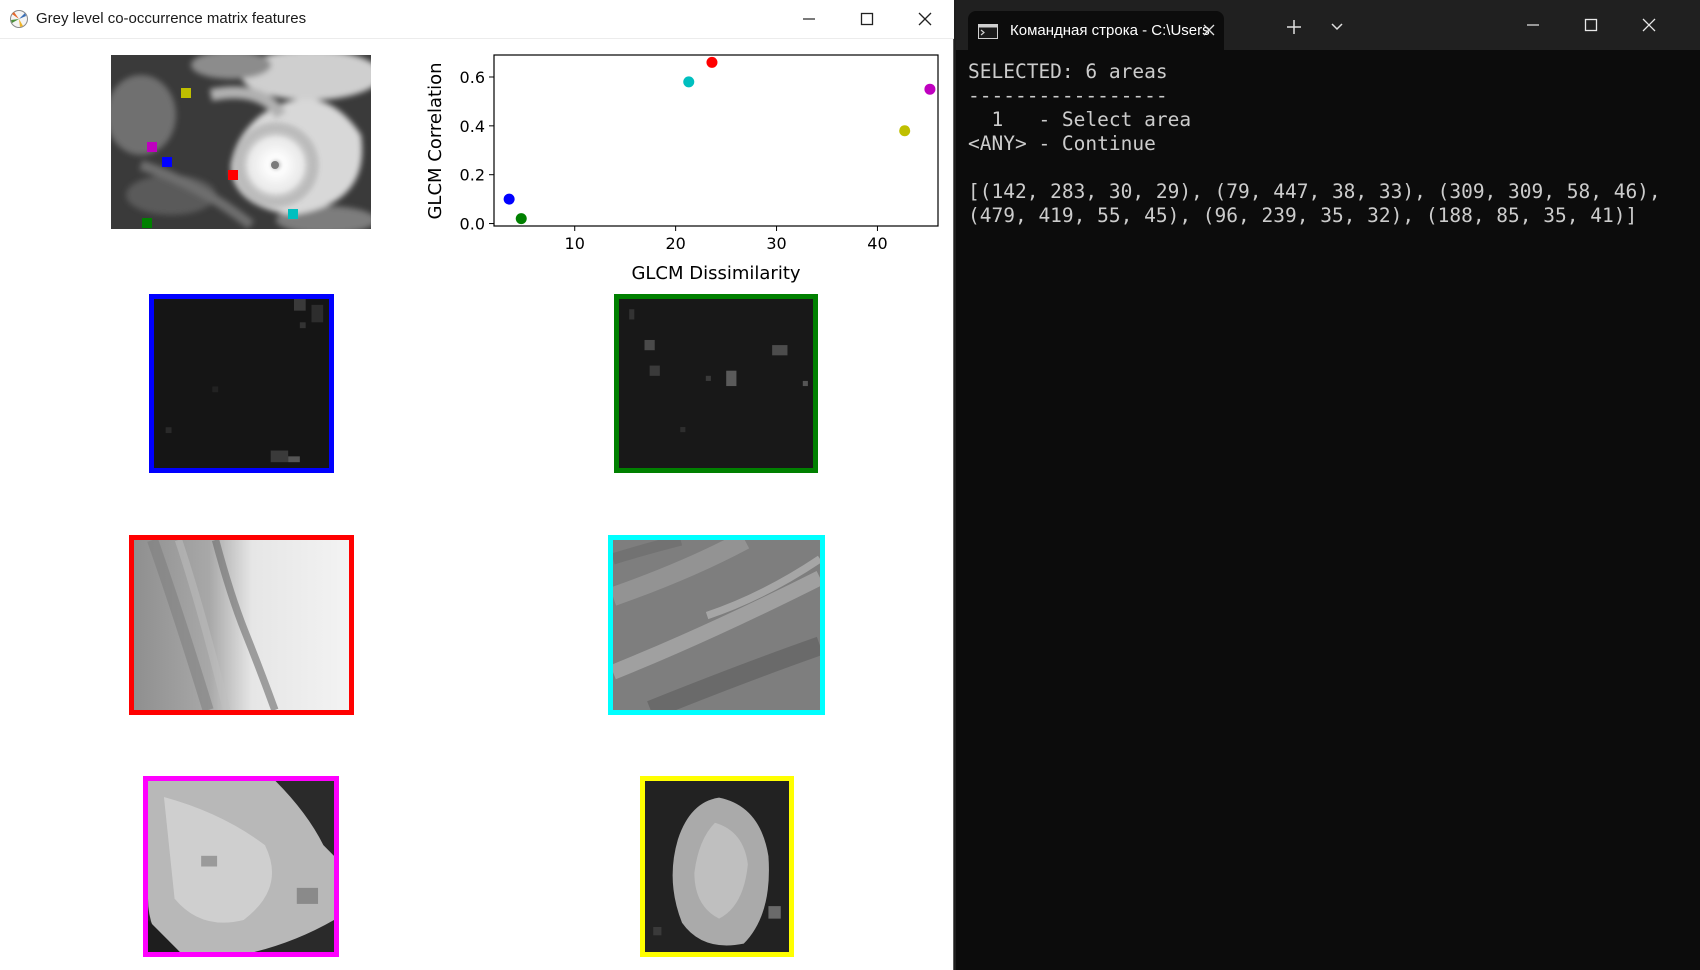 Image resolution: width=1700 pixels, height=970 pixels. What do you see at coordinates (186, 93) in the screenshot?
I see `marker-yellow` at bounding box center [186, 93].